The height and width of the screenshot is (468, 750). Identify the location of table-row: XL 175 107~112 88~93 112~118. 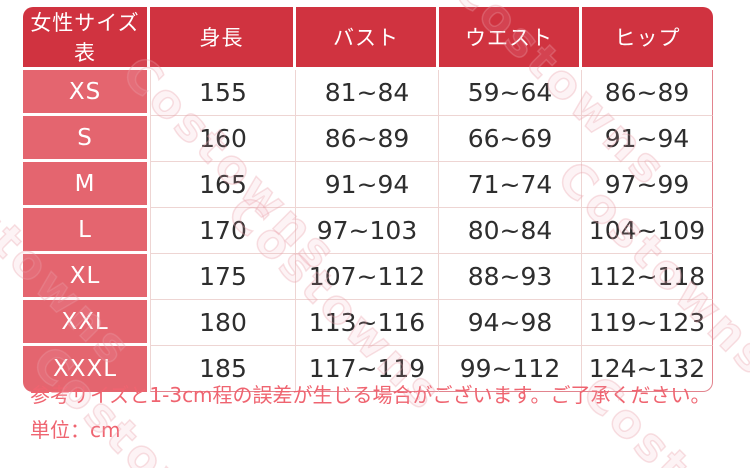
(368, 277).